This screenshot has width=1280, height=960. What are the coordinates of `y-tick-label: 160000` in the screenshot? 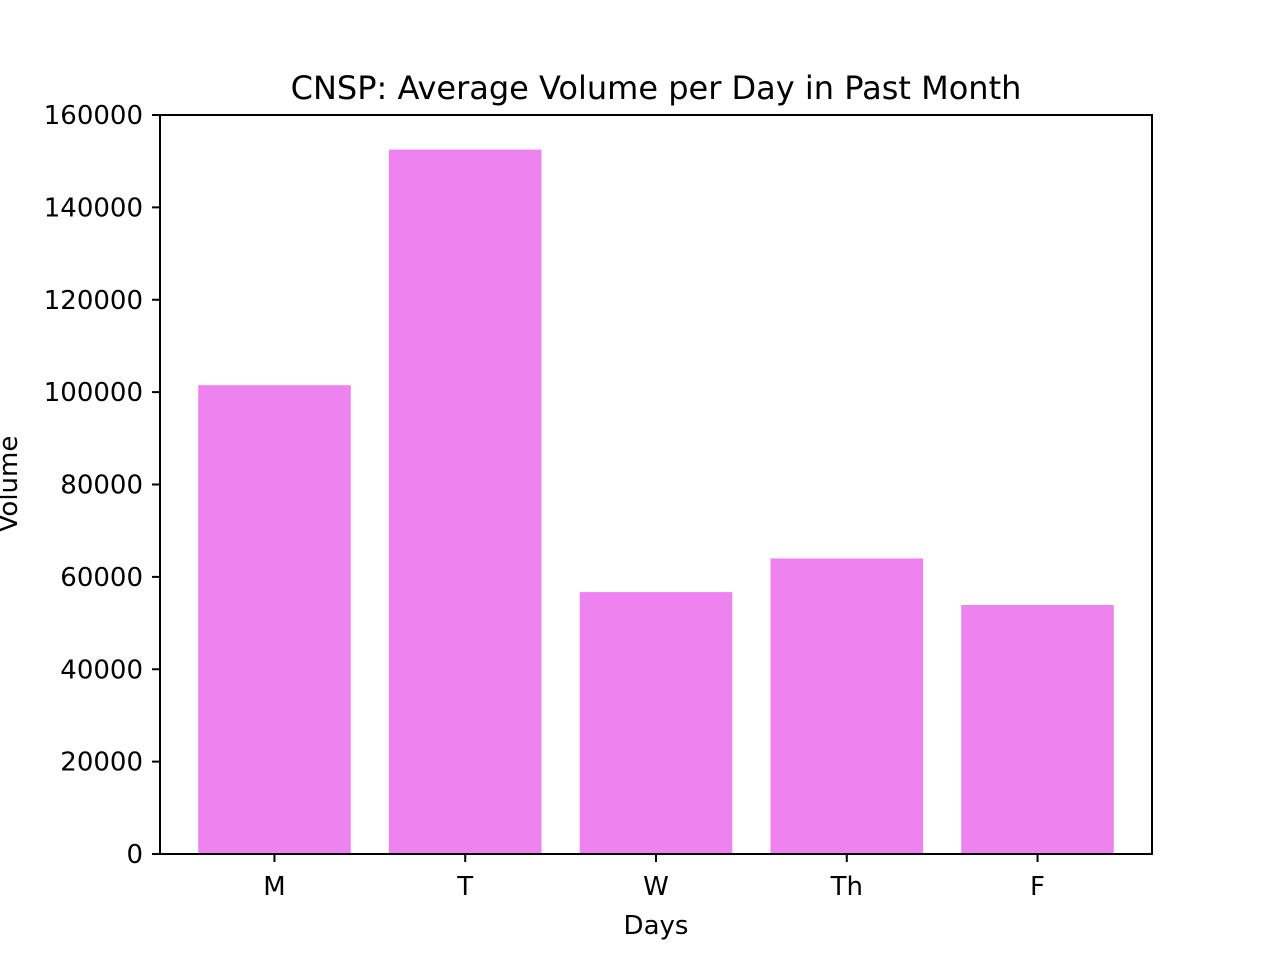 It's located at (93, 116).